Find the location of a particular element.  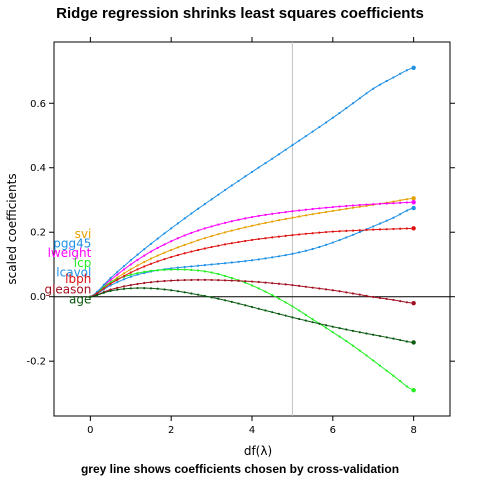

series-label-lcavol: lcavol is located at coordinates (73, 273).